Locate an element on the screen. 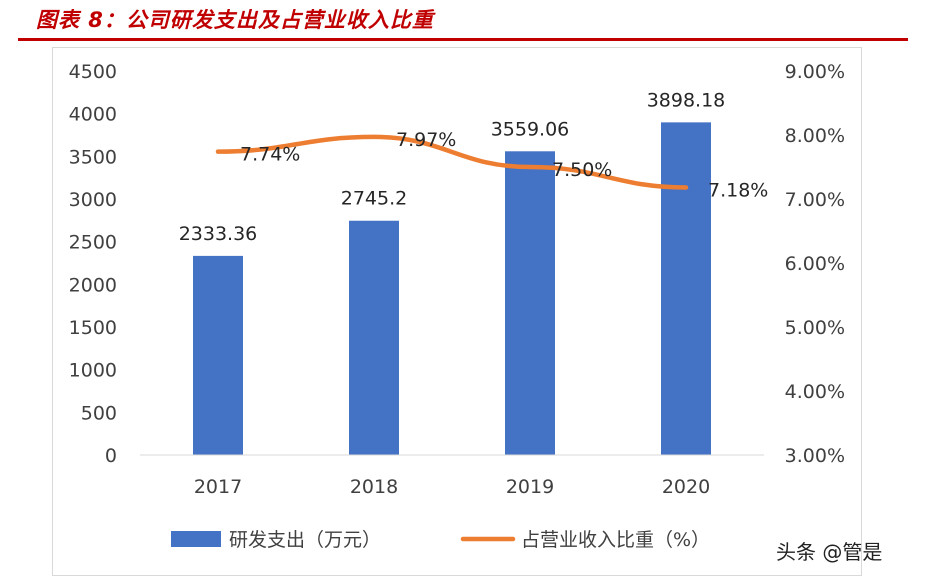  y-right-tick-label: 4.00% is located at coordinates (815, 392).